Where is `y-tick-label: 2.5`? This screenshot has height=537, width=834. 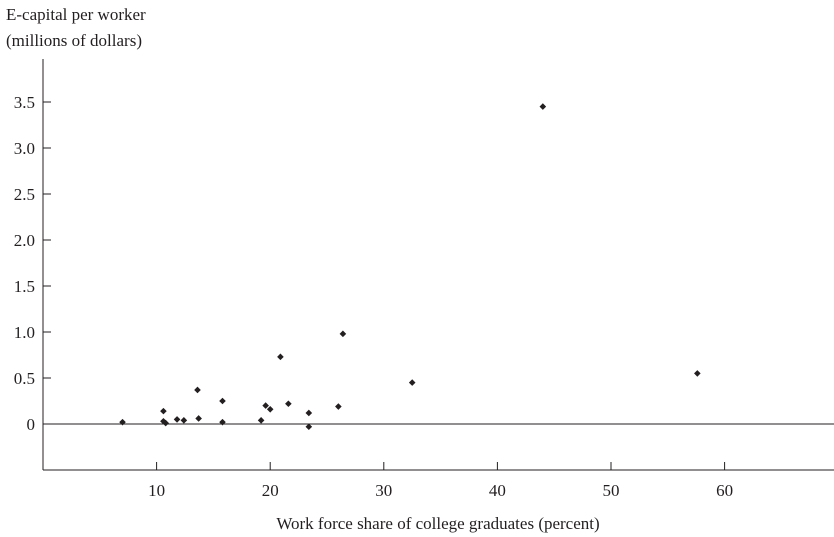
y-tick-label: 2.5 is located at coordinates (24, 194).